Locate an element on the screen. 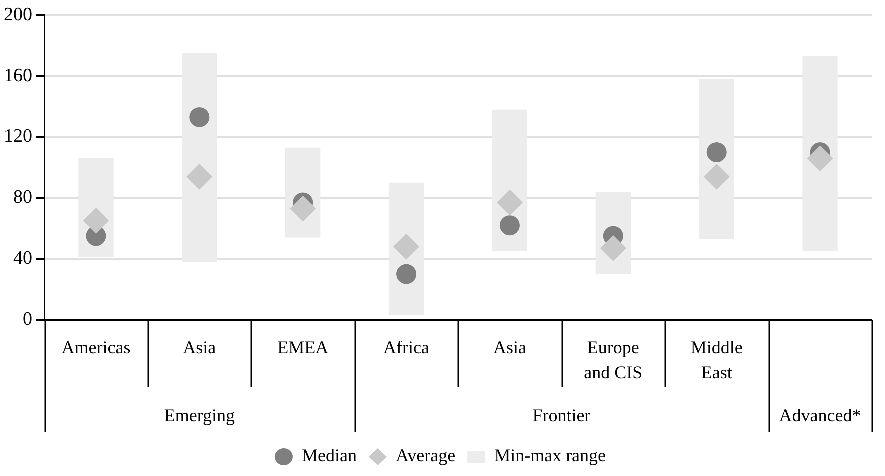 The height and width of the screenshot is (476, 885). x-tick-label: Middle East is located at coordinates (716, 360).